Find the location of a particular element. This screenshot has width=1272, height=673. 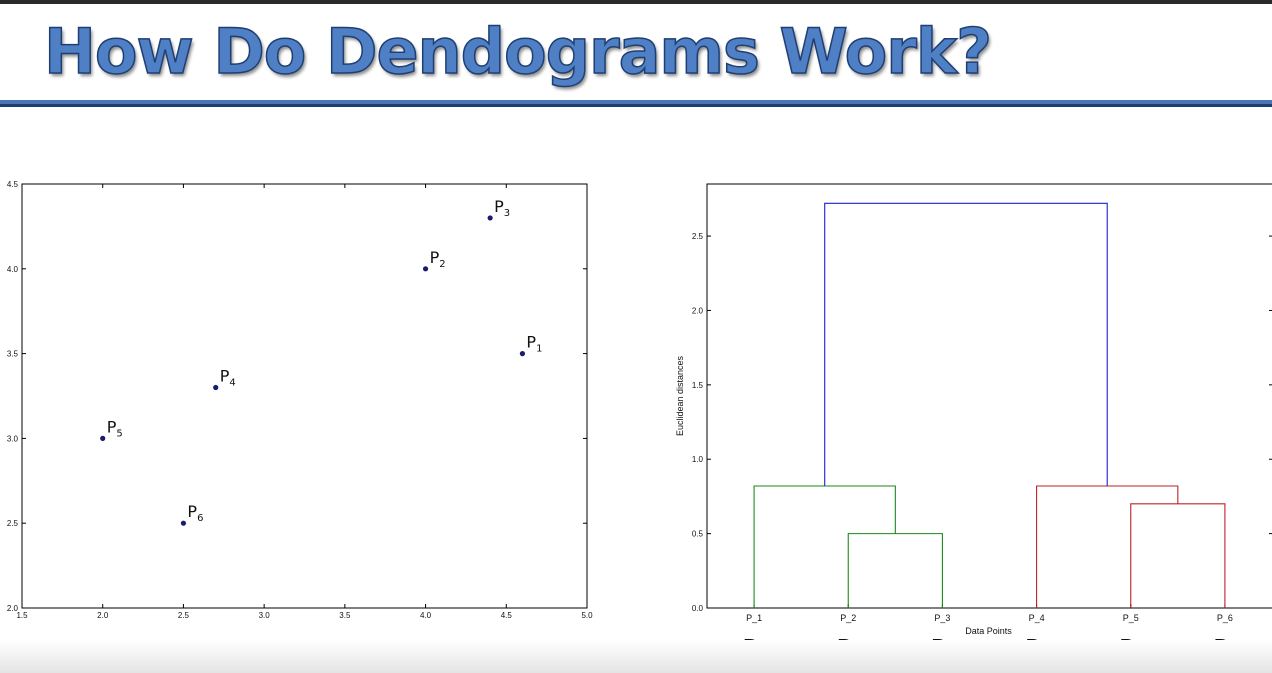

scatter-point-label: P6 is located at coordinates (195, 513).